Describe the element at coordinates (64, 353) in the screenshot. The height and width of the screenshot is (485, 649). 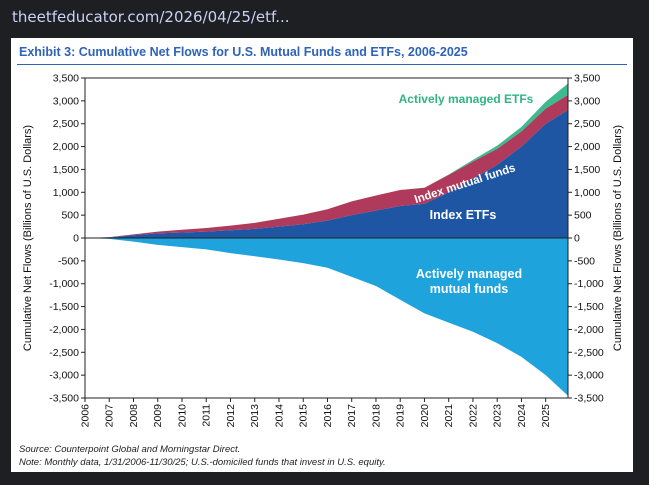
I see `y-tick-label-left: -2,500` at that location.